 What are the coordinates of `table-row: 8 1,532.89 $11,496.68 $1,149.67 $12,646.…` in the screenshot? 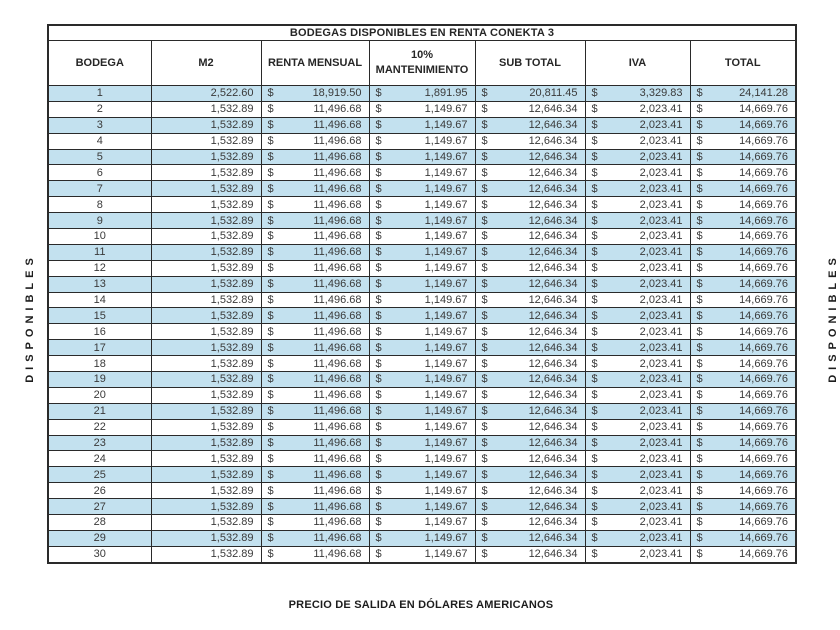 It's located at (422, 205).